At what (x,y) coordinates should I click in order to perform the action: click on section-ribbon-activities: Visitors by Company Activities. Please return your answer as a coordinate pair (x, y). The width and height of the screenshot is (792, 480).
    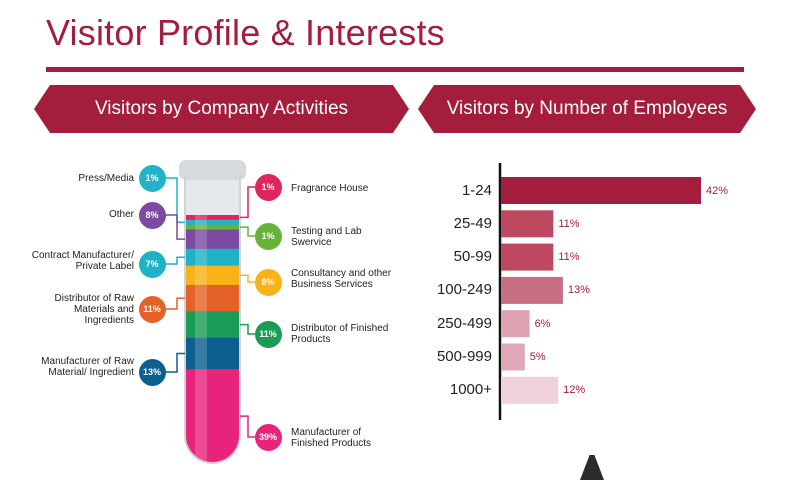
    Looking at the image, I should click on (221, 109).